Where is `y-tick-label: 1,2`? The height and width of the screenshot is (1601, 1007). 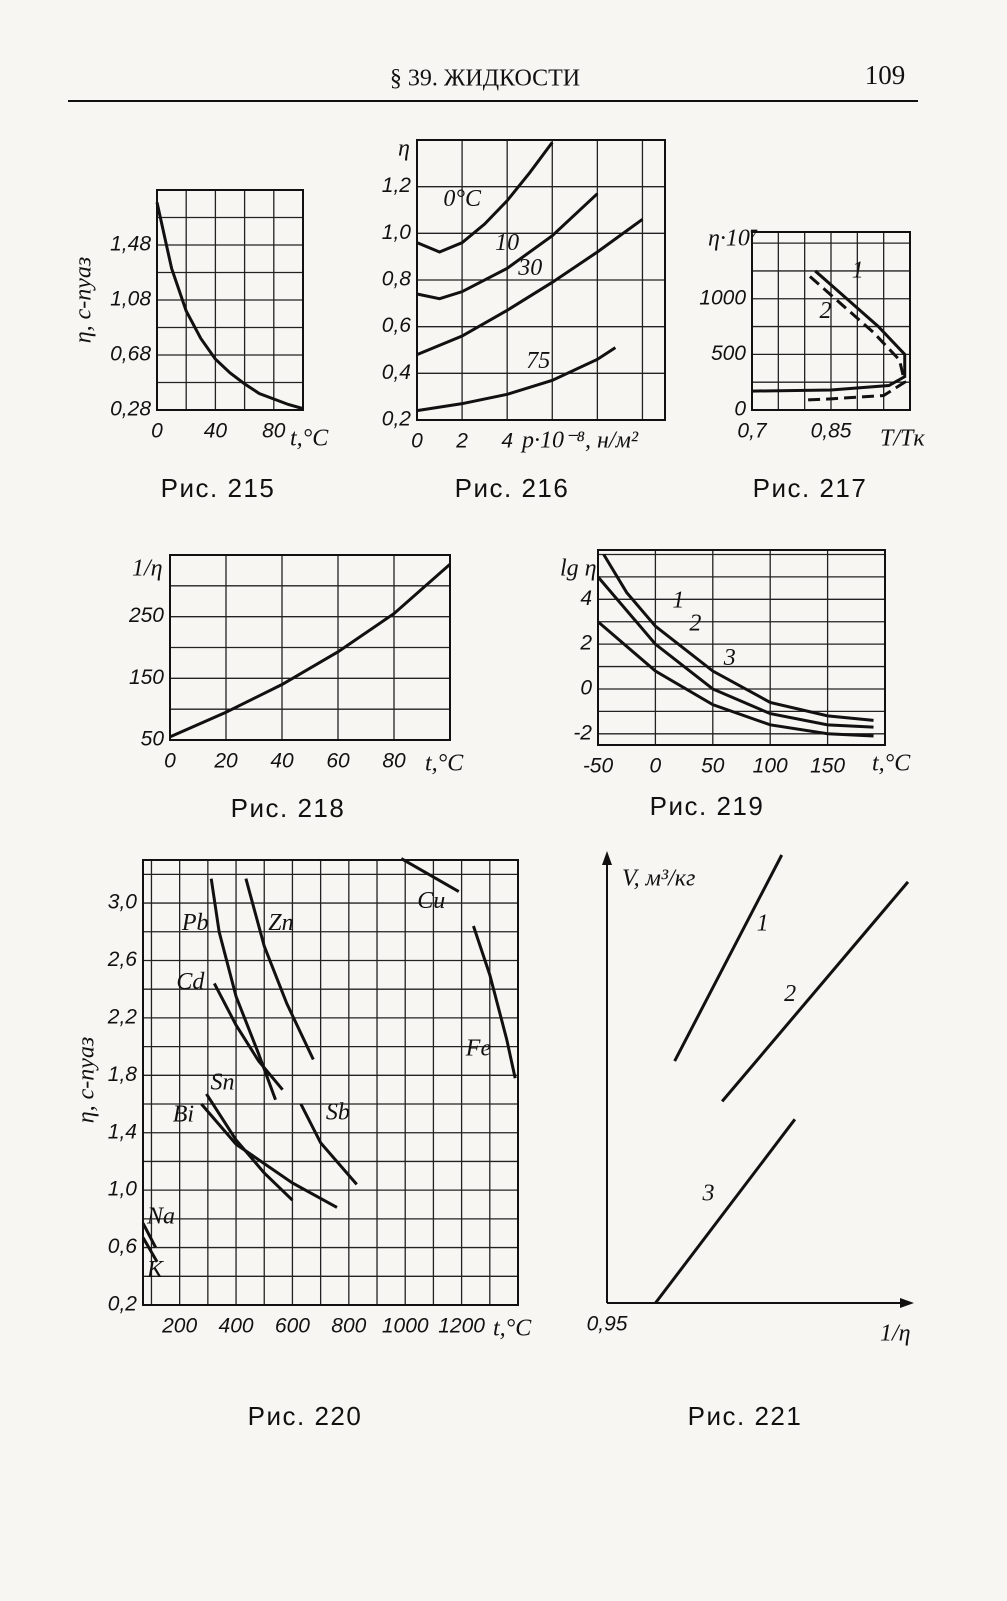 y-tick-label: 1,2 is located at coordinates (397, 185).